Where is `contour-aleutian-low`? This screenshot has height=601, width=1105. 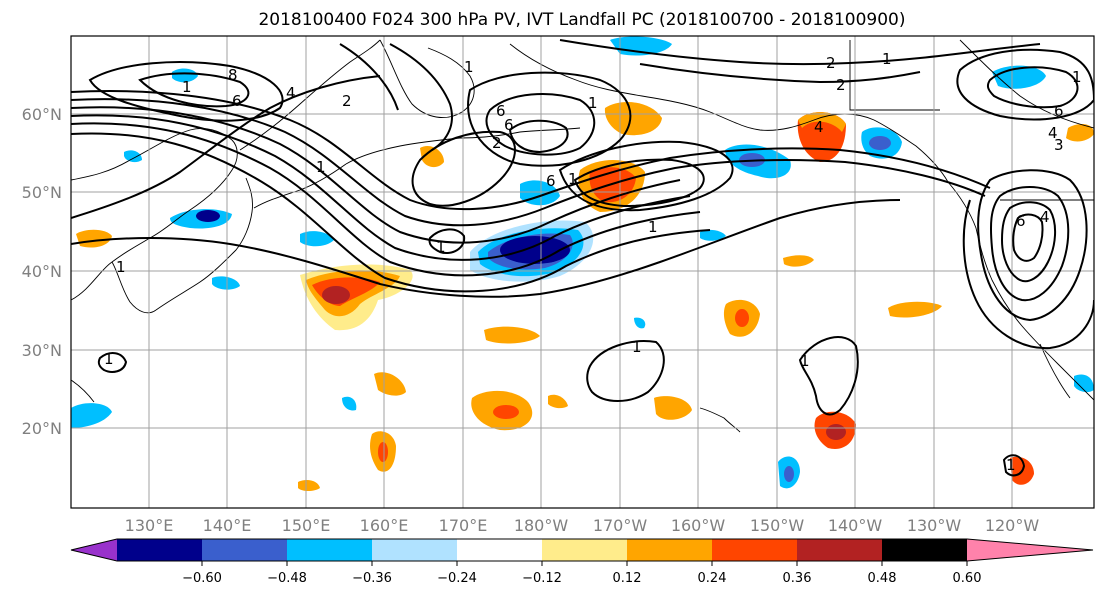
contour-aleutian-low is located at coordinates (463, 168).